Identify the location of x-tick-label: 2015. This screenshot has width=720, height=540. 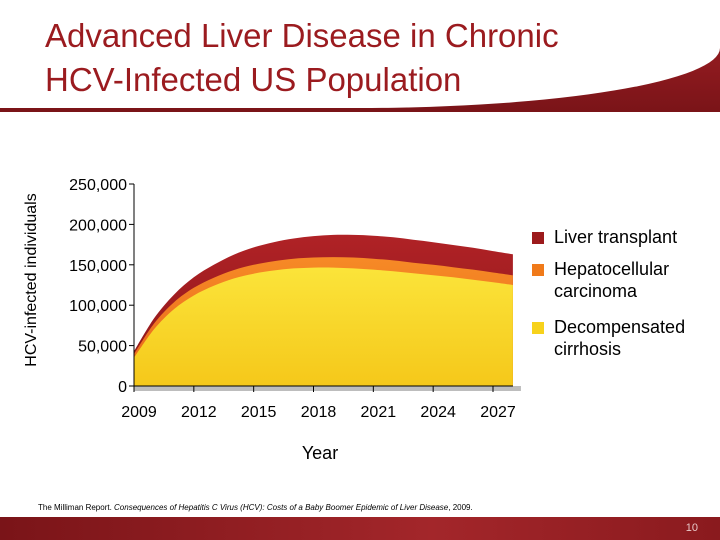
(259, 412).